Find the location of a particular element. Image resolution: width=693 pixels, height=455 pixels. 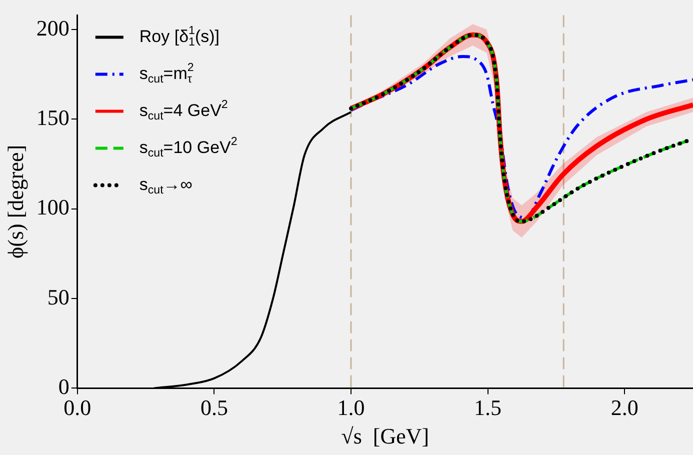

x-tick-label: 2.0 is located at coordinates (624, 407).